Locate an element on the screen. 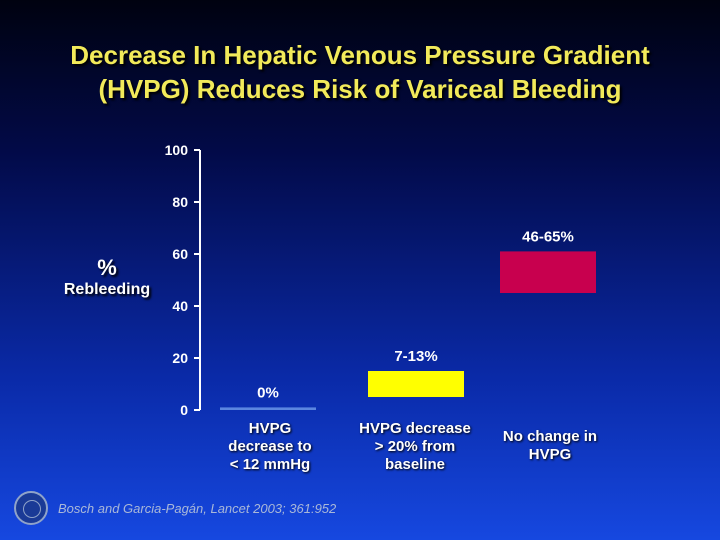 This screenshot has width=720, height=540. category-label-1: HVPG decrease to < 12 mmHg is located at coordinates (270, 447).